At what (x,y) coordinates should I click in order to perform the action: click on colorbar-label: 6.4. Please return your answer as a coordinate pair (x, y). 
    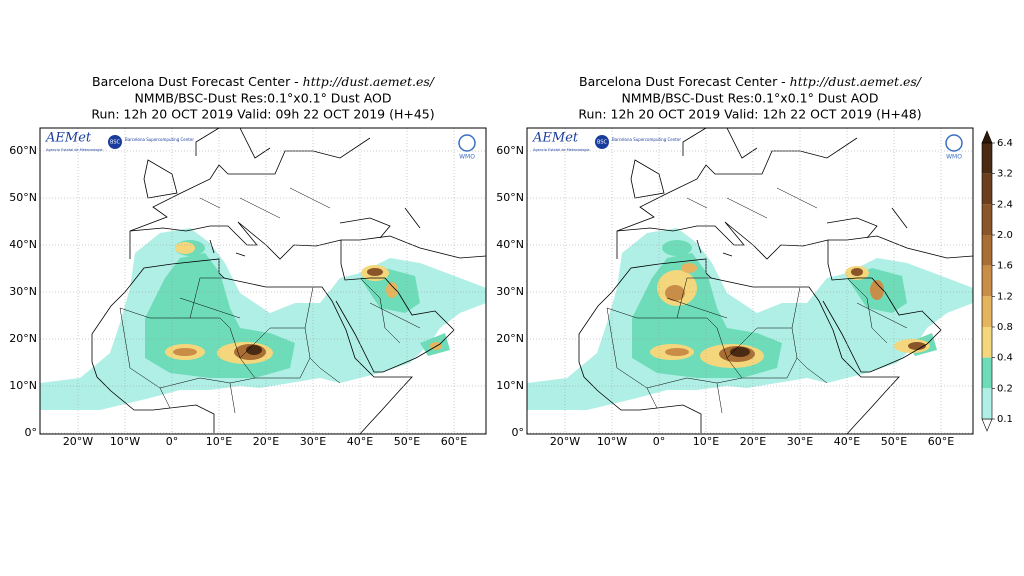
    Looking at the image, I should click on (1005, 143).